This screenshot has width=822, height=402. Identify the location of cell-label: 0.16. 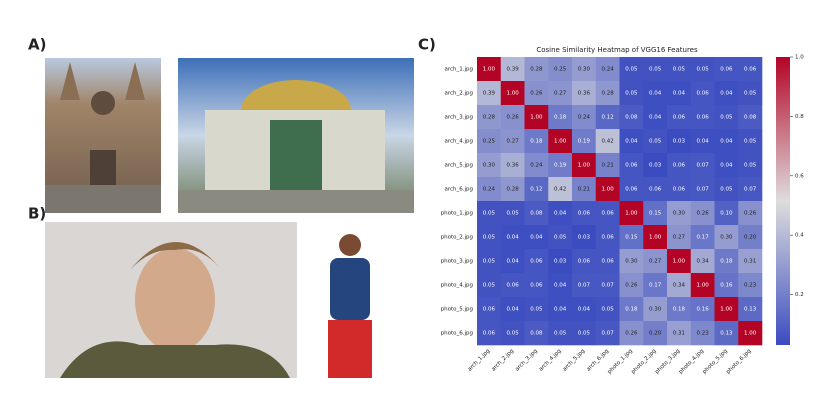
(703, 310).